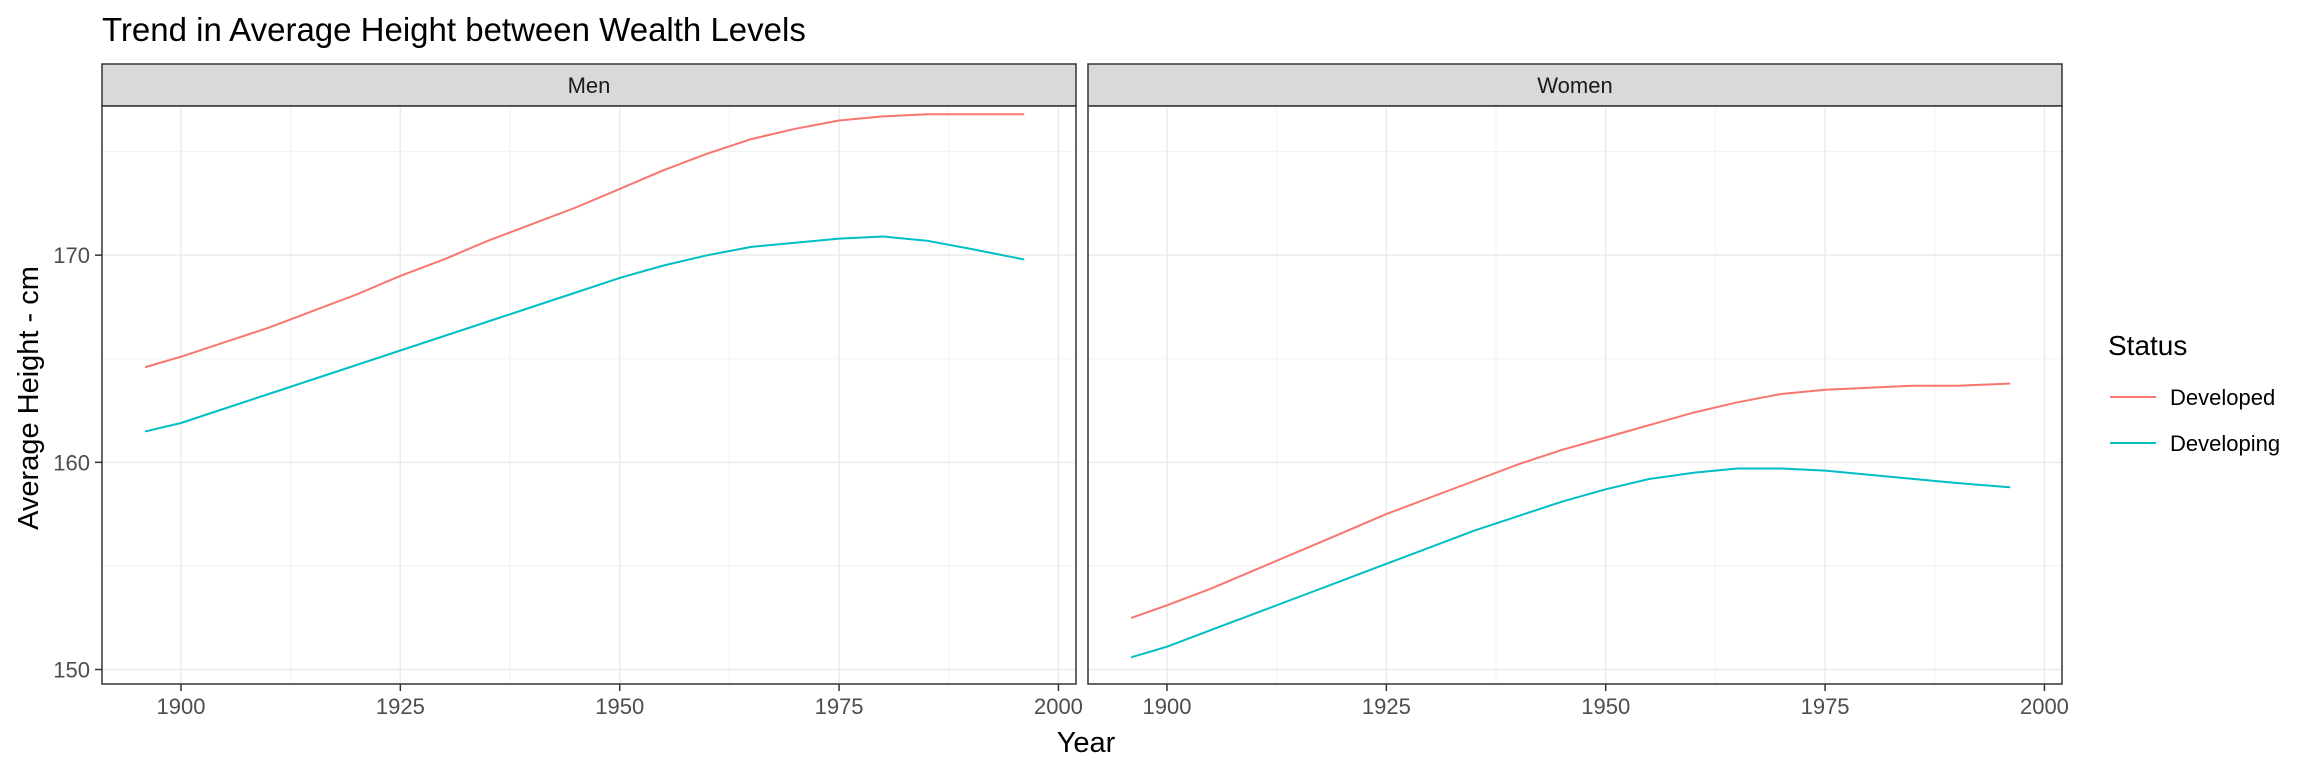 The height and width of the screenshot is (768, 2304). I want to click on legend-title: Status, so click(2147, 345).